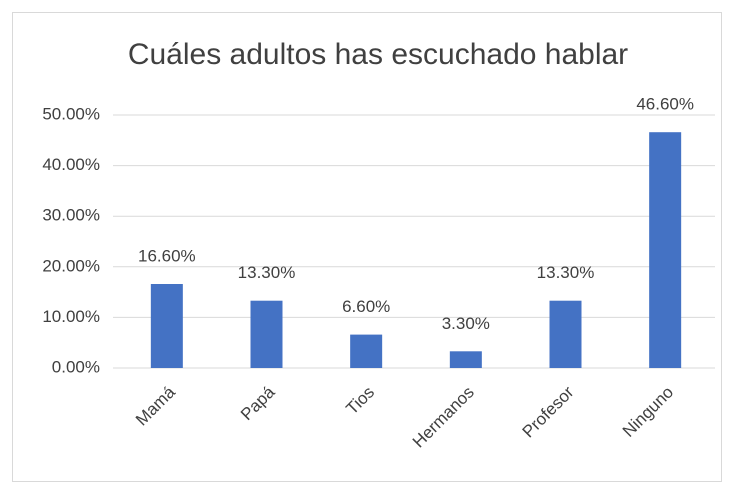 This screenshot has height=494, width=734. I want to click on chart-title: Cuáles adultos has escuchado hablar, so click(378, 54).